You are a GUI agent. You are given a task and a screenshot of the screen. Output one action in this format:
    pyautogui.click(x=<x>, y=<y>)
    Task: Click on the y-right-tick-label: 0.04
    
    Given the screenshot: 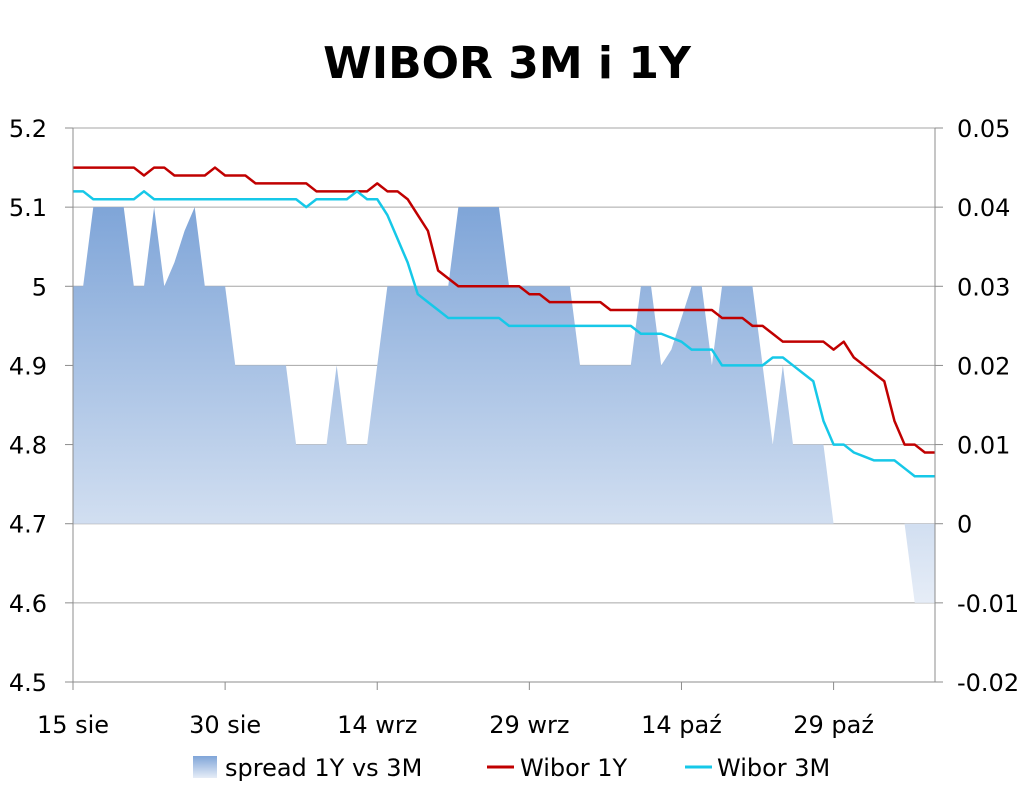 What is the action you would take?
    pyautogui.click(x=983, y=208)
    